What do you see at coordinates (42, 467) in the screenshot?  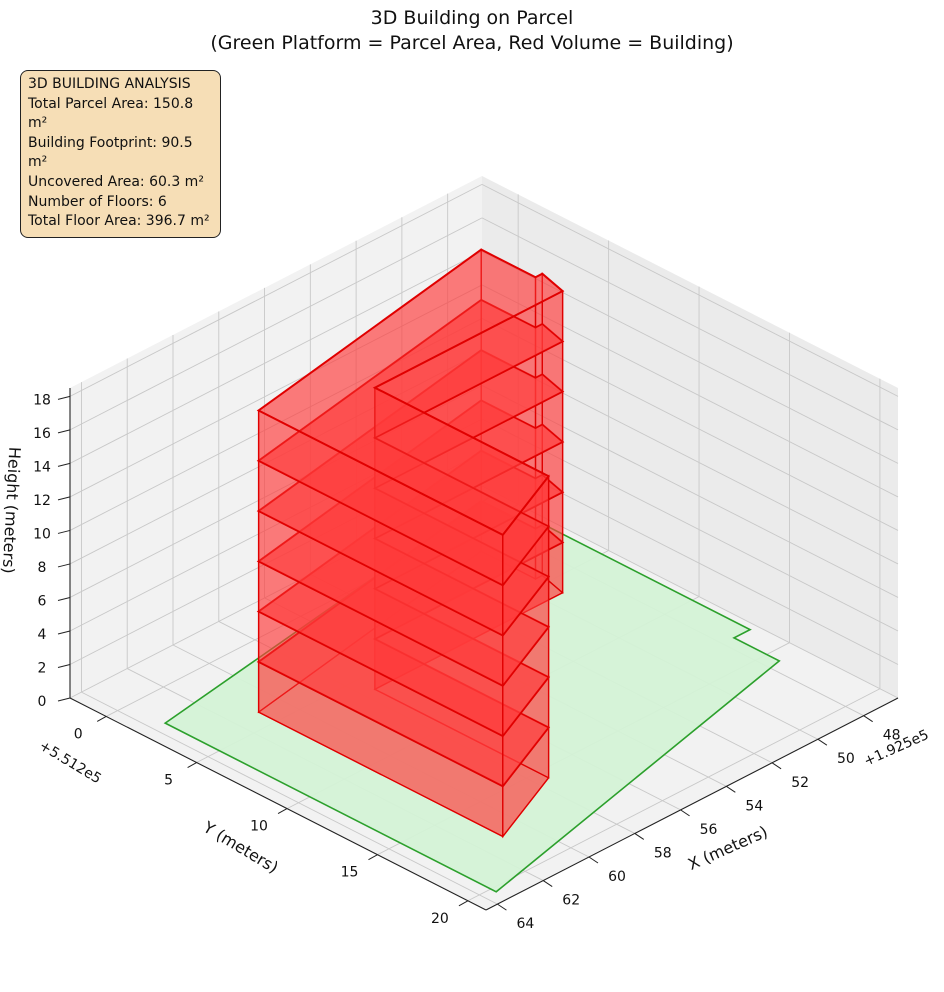 I see `z-tick-label: 14` at bounding box center [42, 467].